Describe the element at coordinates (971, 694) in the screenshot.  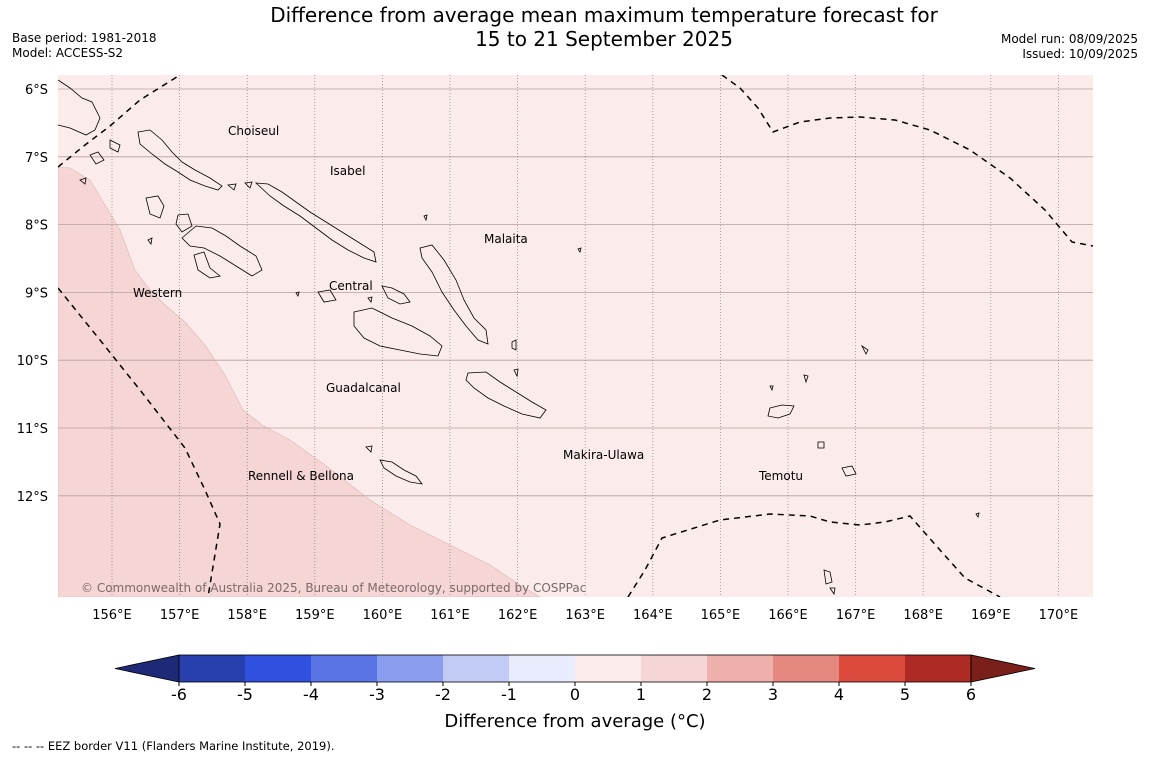
I see `colorbar-tick-label: 6` at that location.